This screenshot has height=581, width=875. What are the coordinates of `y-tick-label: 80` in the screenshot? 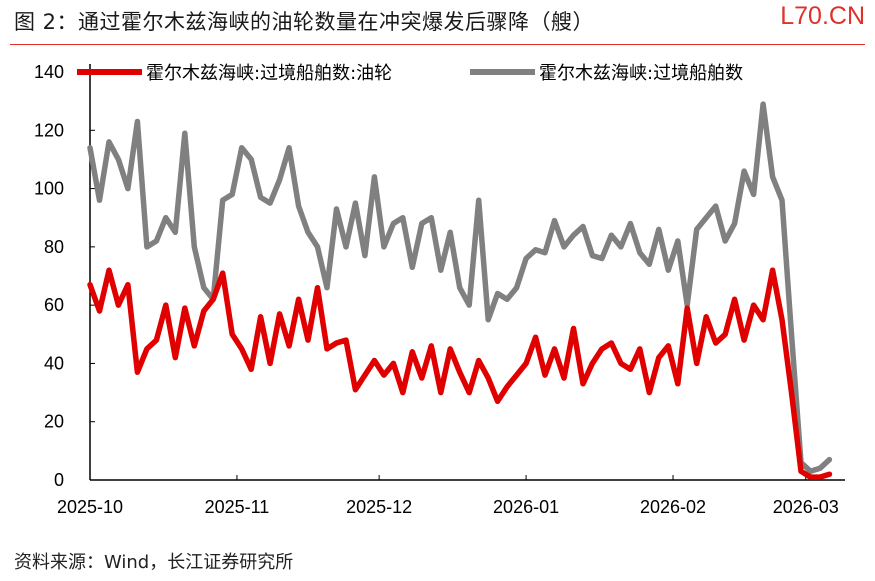 It's located at (54, 247).